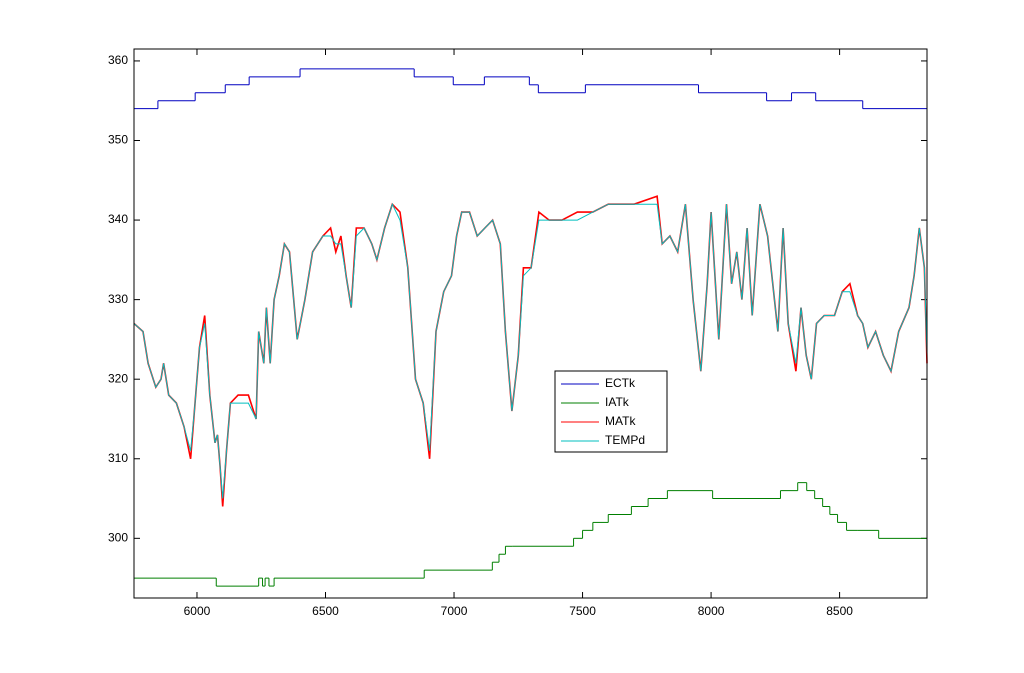 The height and width of the screenshot is (673, 1024). Describe the element at coordinates (617, 402) in the screenshot. I see `legend-label: IATk` at that location.